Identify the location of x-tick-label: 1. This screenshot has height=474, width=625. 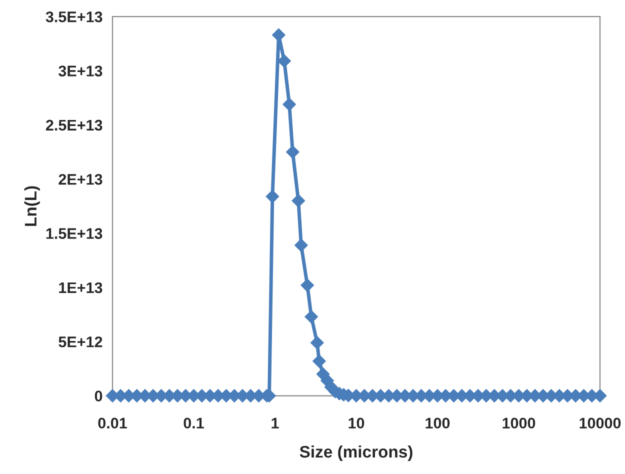
(275, 423).